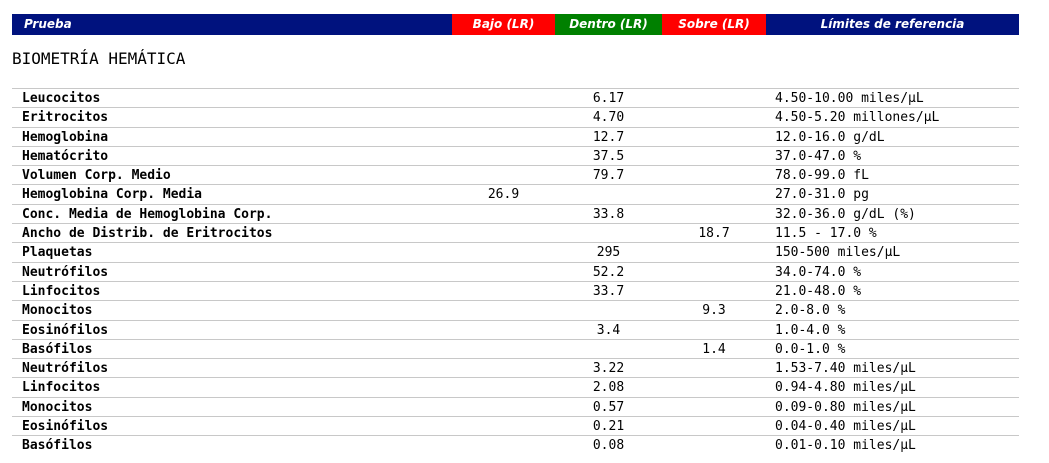 This screenshot has height=463, width=1049. I want to click on table-row: Neutrófilos 52.2 34.0-74.0 %, so click(515, 271).